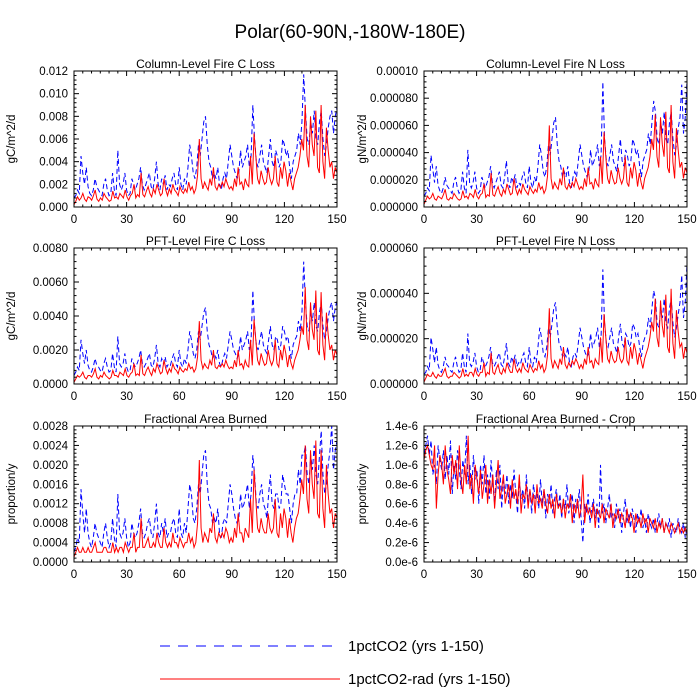 This screenshot has width=700, height=700. Describe the element at coordinates (416, 646) in the screenshot. I see `legend-label-series-1: 1pctCO2 (yrs 1-150)` at that location.